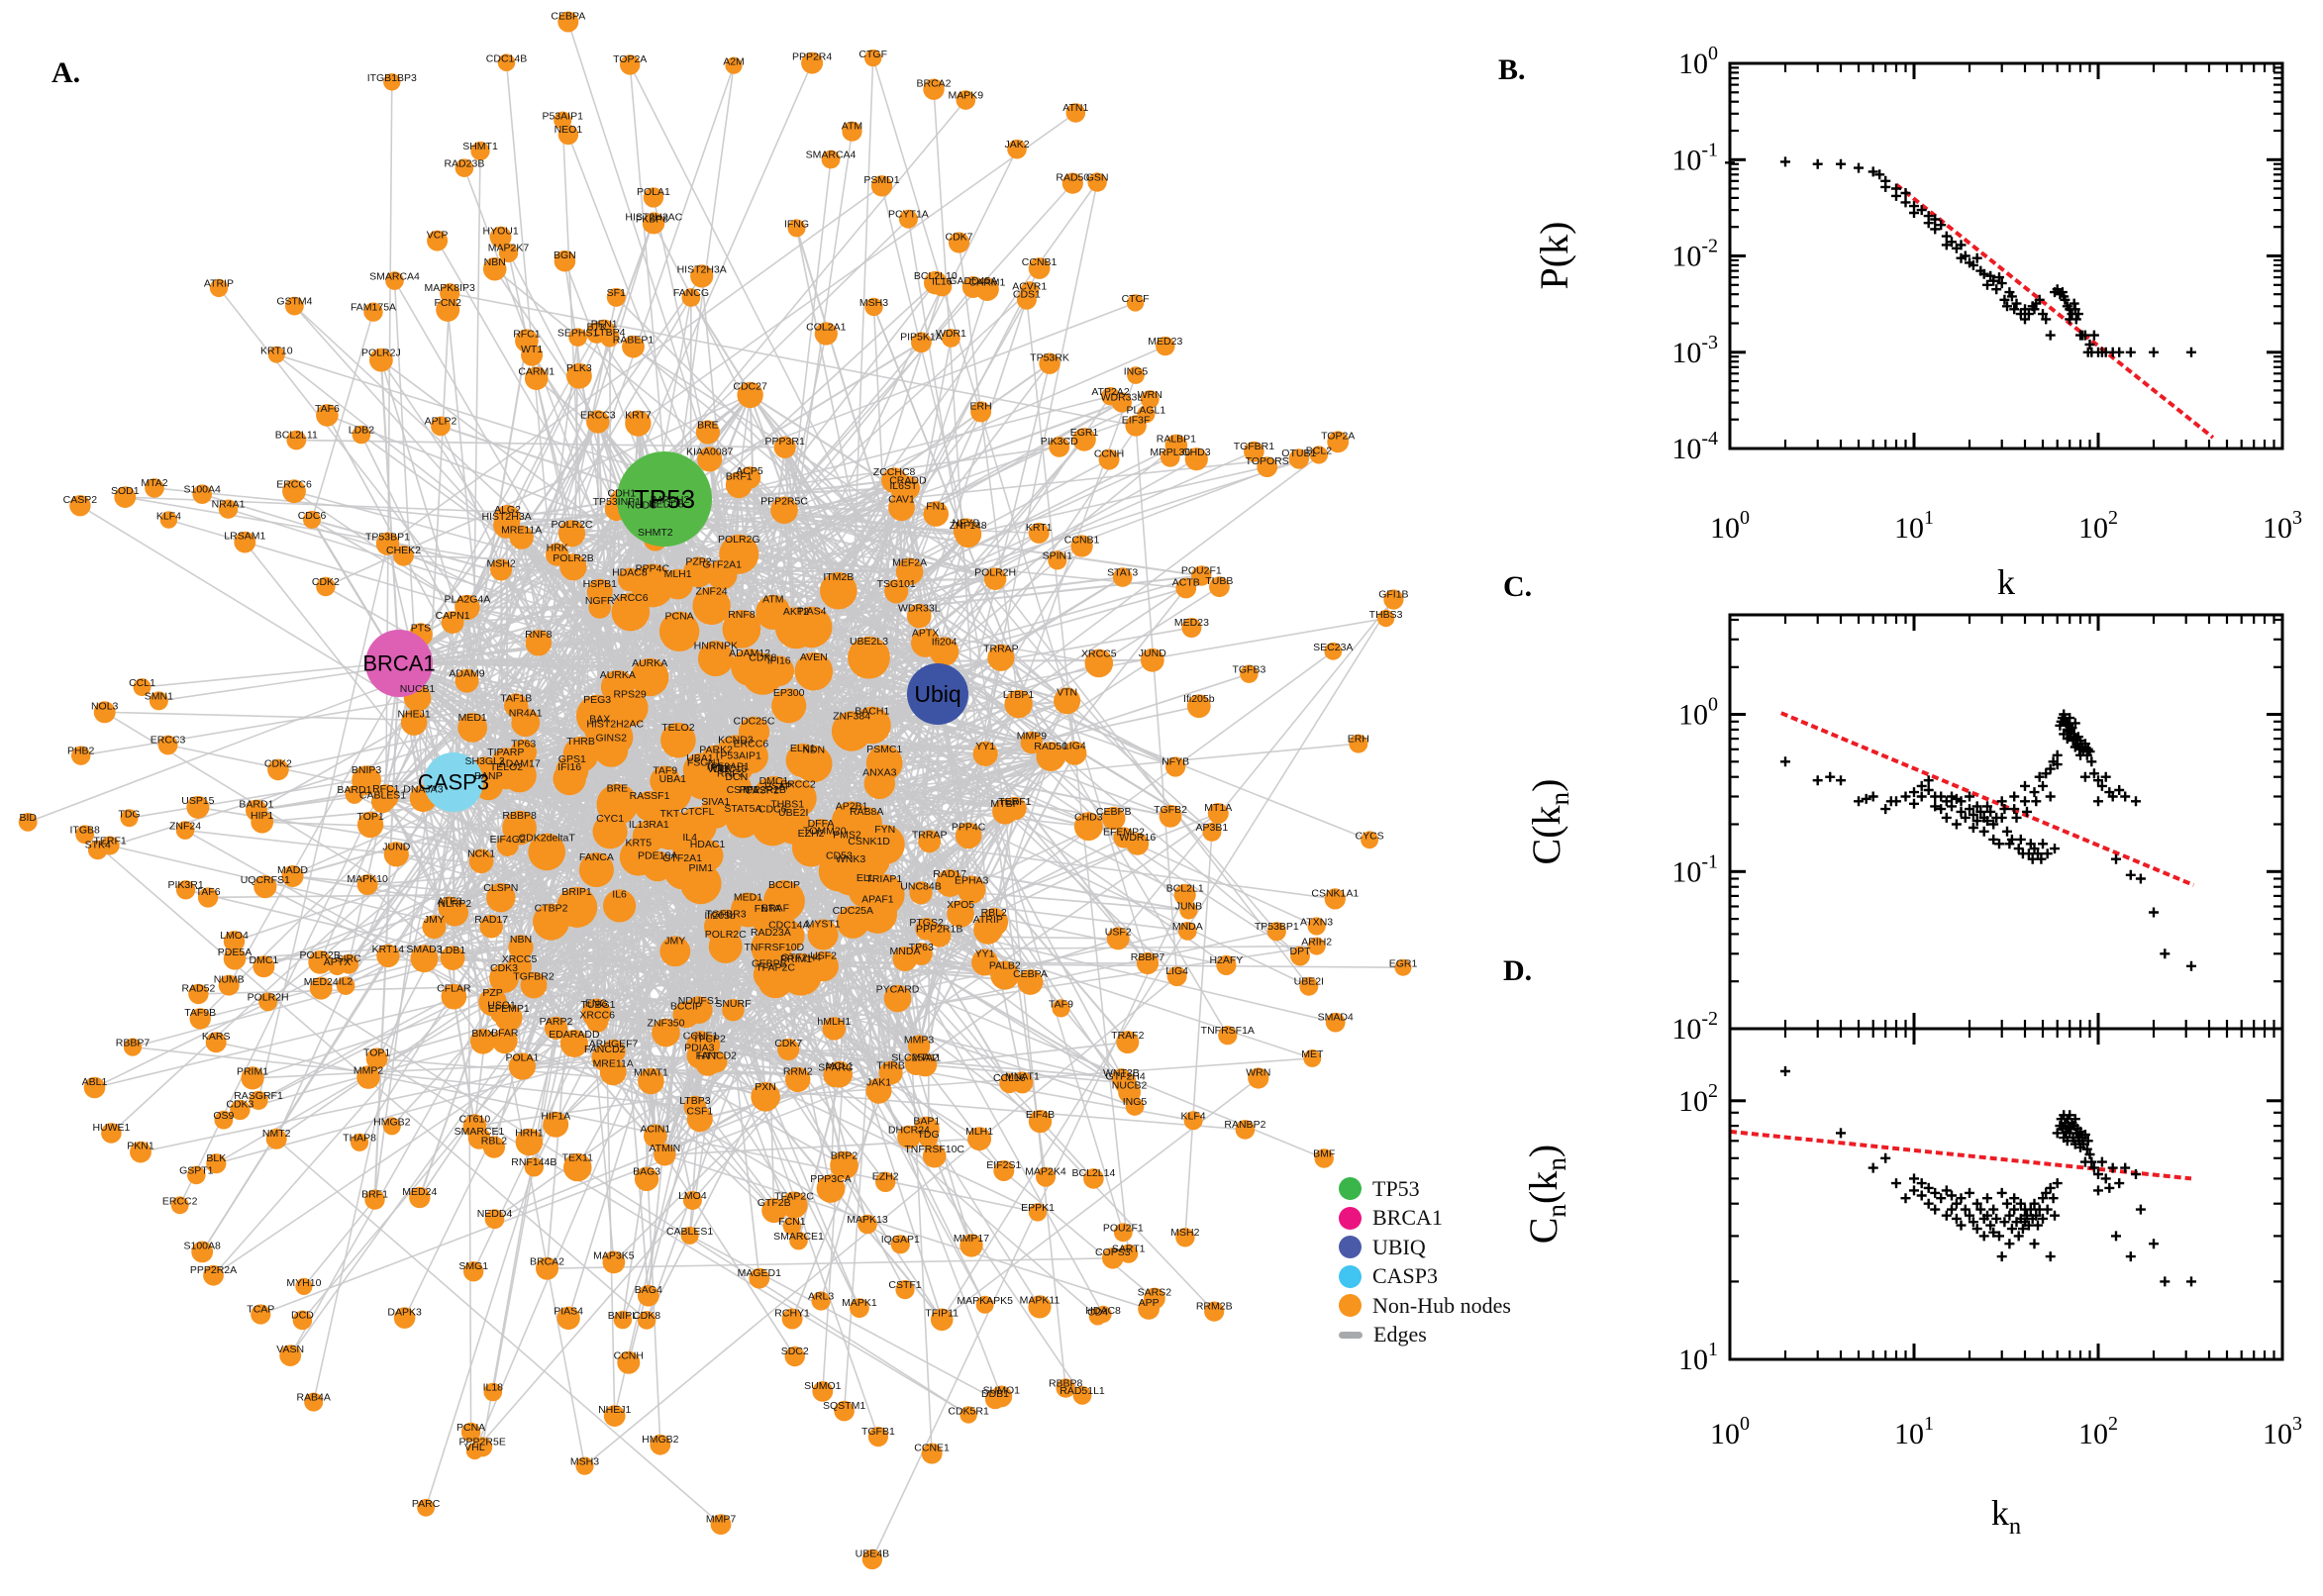 Image resolution: width=2323 pixels, height=1596 pixels. I want to click on node-label: USF2, so click(1118, 932).